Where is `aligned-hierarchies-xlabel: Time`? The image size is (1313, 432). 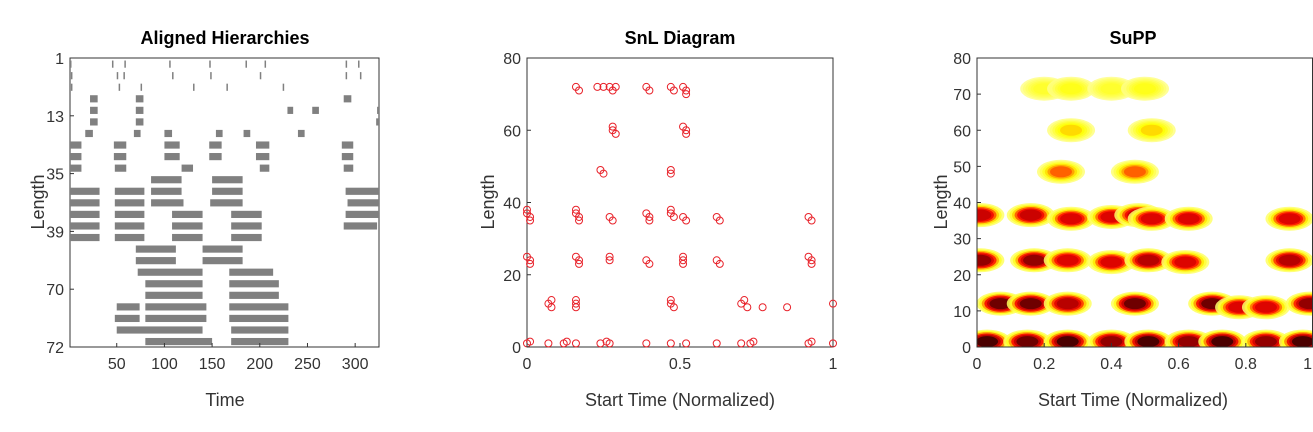 aligned-hierarchies-xlabel: Time is located at coordinates (224, 400).